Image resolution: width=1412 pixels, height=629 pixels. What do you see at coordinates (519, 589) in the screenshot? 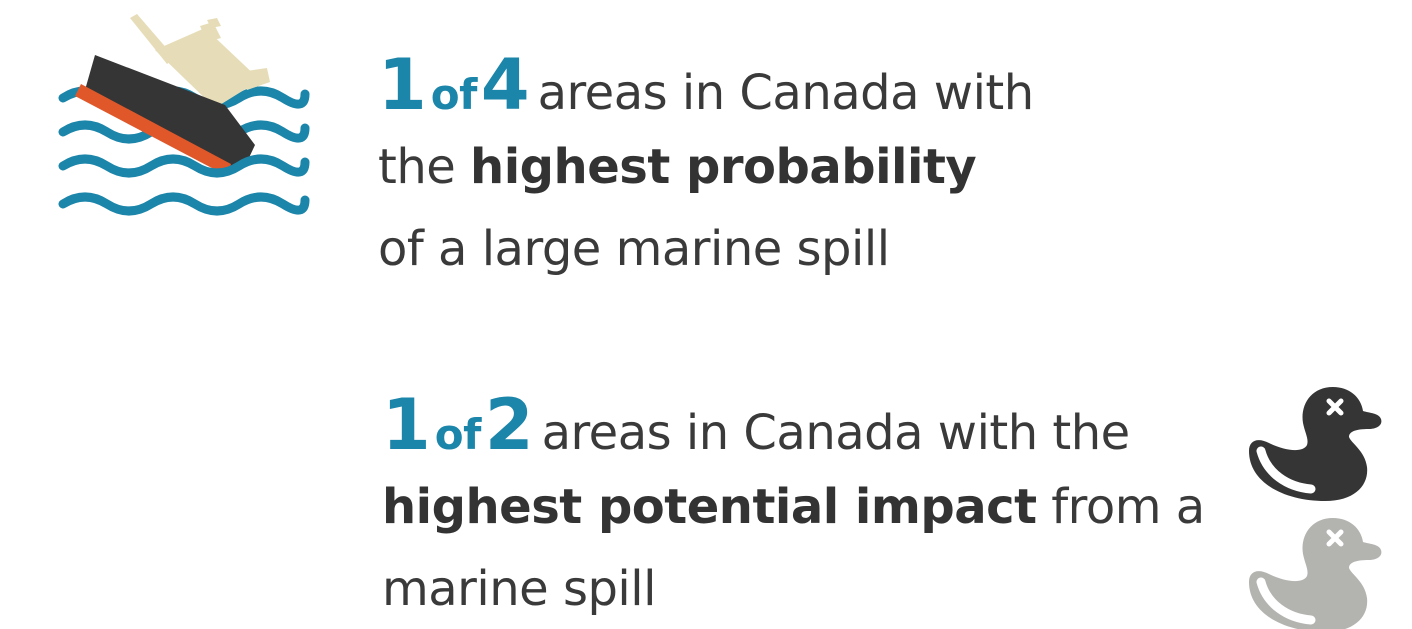
I see `stat-text: marine spill` at bounding box center [519, 589].